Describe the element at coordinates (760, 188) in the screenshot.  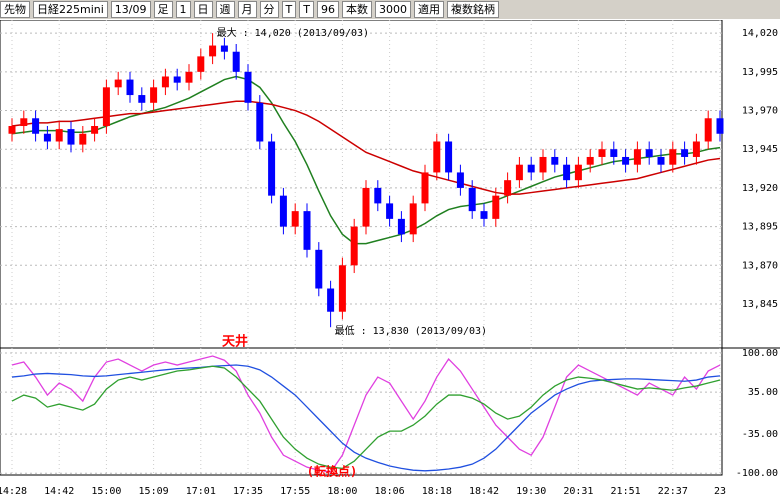
I see `y-tick-label: 13,920` at that location.